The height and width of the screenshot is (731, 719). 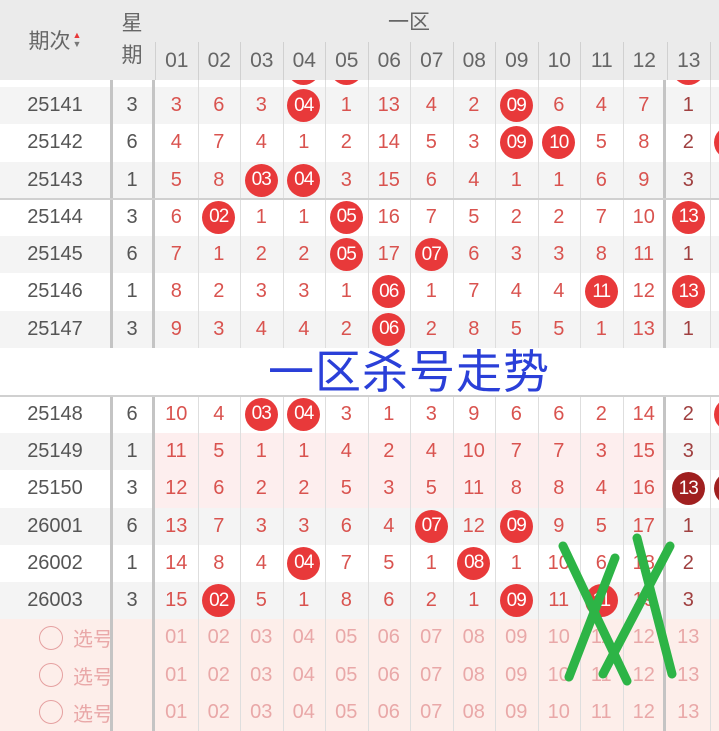 What do you see at coordinates (359, 143) in the screenshot?
I see `table-row: 25142 6 4 7 4 1 2 14 5 3 09 10 5 8 2 14` at bounding box center [359, 143].